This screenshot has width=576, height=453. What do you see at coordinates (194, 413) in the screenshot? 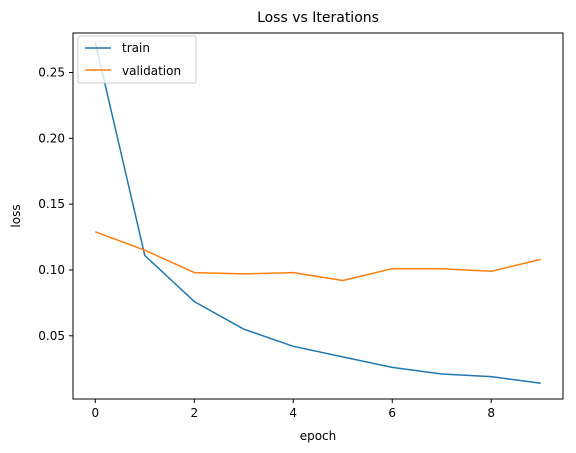
I see `x-tick-label: 2` at bounding box center [194, 413].